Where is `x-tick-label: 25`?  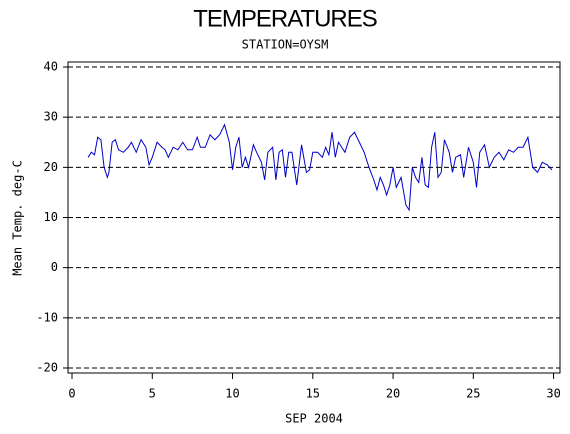 x-tick-label: 25 is located at coordinates (473, 394).